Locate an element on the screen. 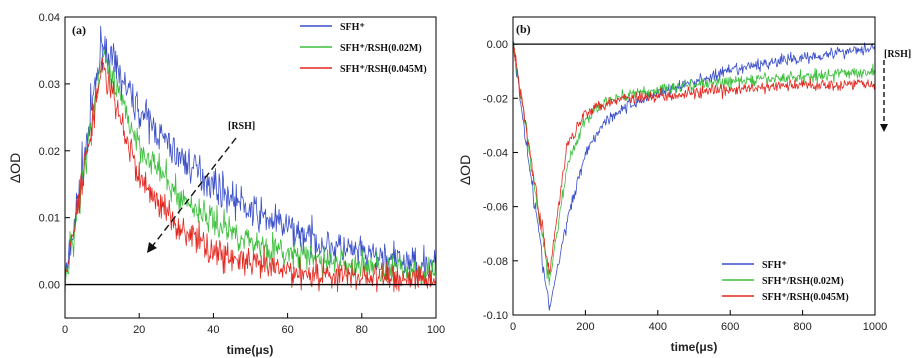 The width and height of the screenshot is (919, 358). panel-b-y-tick-label: -0.10 is located at coordinates (495, 316).